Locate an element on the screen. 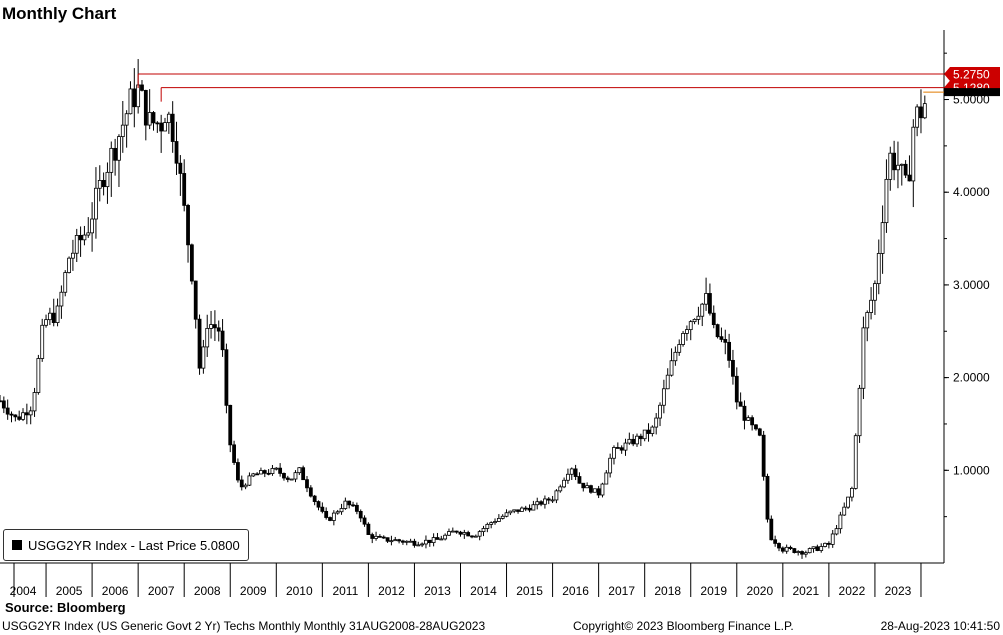 Image resolution: width=1003 pixels, height=635 pixels. x-tick-label: 2011 is located at coordinates (345, 591).